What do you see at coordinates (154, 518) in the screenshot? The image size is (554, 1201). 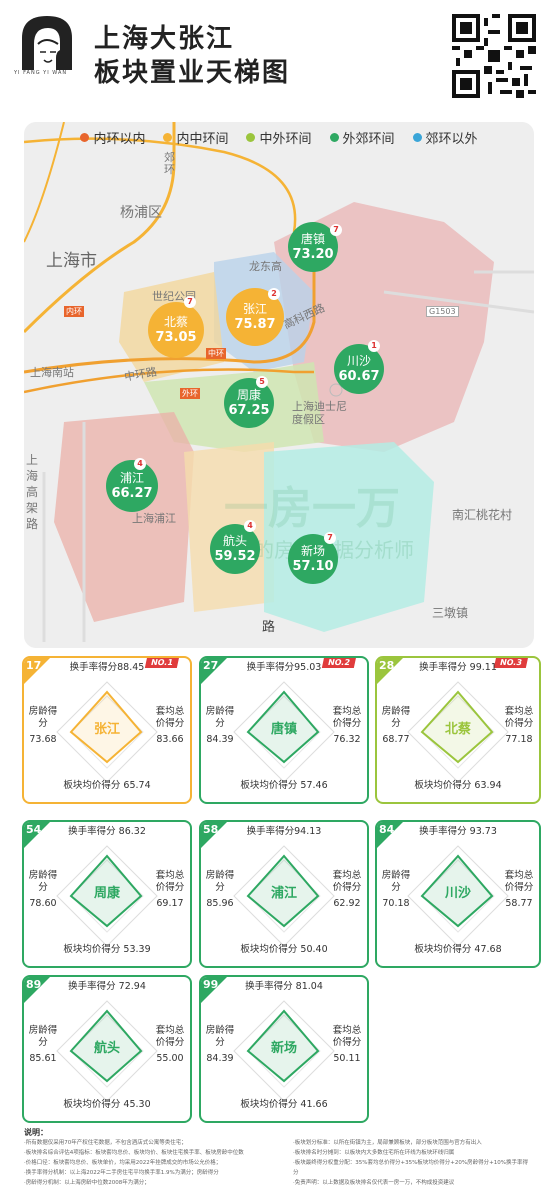 I see `map-label-pujiang: 上海浦江` at bounding box center [154, 518].